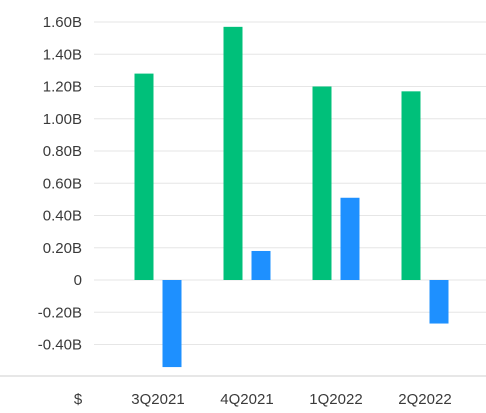  I want to click on y-tick-label: 1.00B, so click(62, 119).